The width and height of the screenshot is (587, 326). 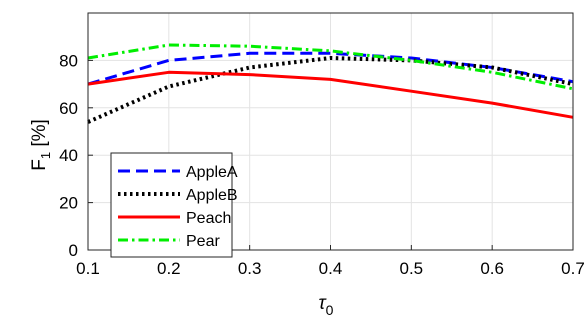 I want to click on legend-label-appleb: AppleB, so click(x=212, y=195).